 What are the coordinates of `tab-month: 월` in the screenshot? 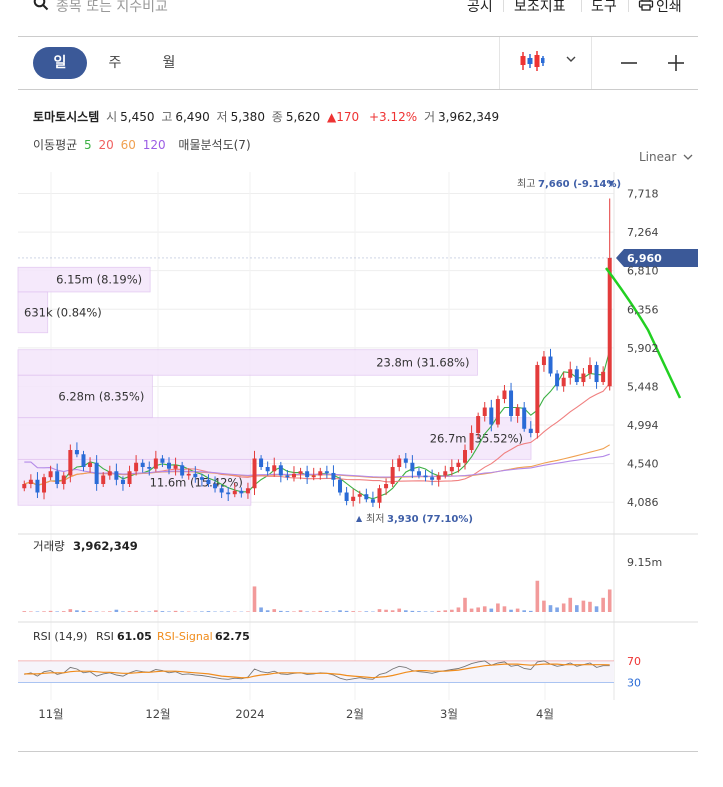 It's located at (169, 63).